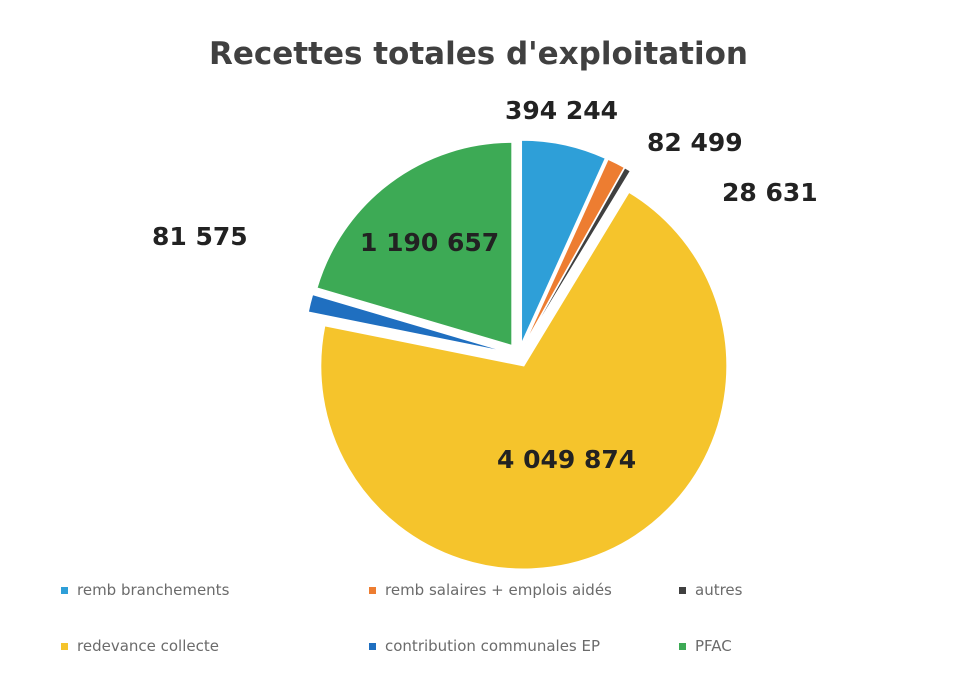 This screenshot has width=957, height=681. What do you see at coordinates (567, 459) in the screenshot?
I see `data-label-redevance-collecte: 4 049 874` at bounding box center [567, 459].